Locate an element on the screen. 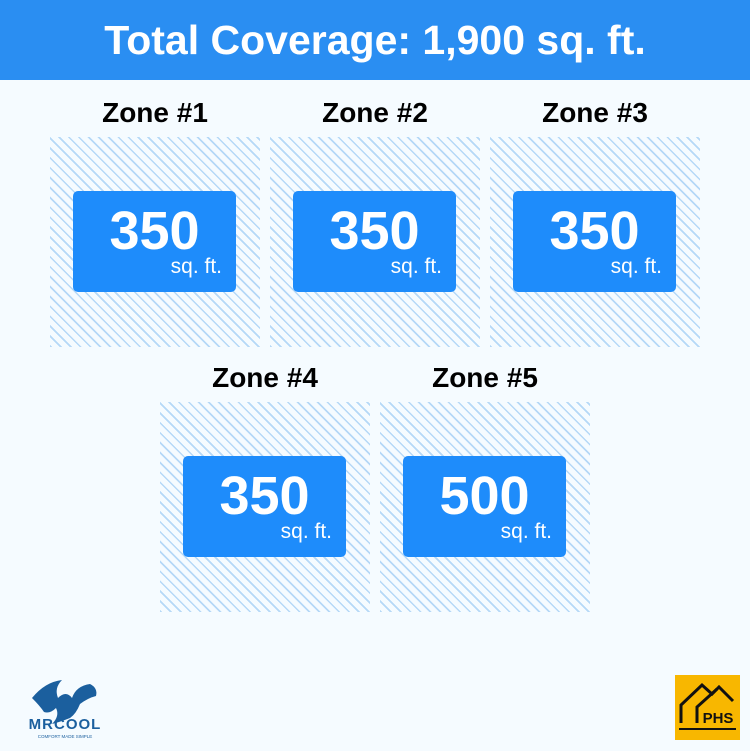 This screenshot has height=751, width=750. house-icon: PHS is located at coordinates (707, 706).